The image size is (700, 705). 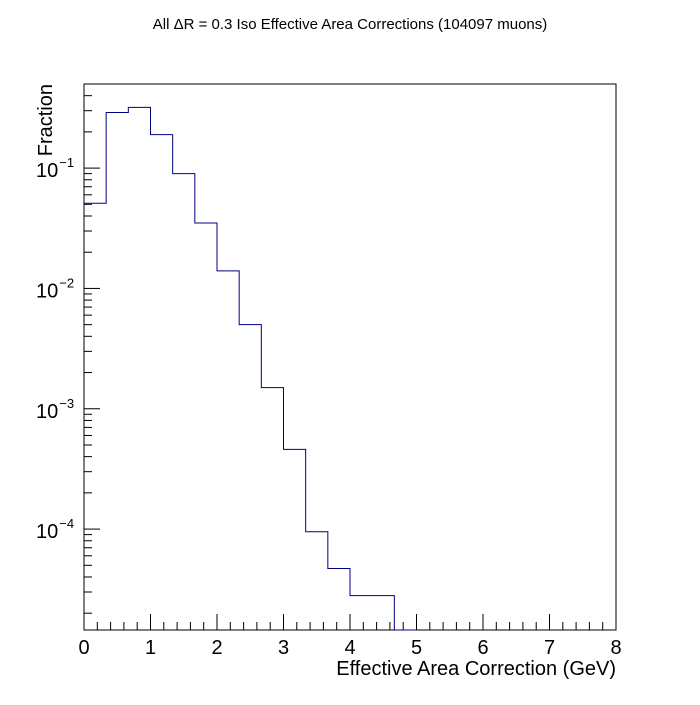 I want to click on x-tick-label: 3, so click(x=283, y=648).